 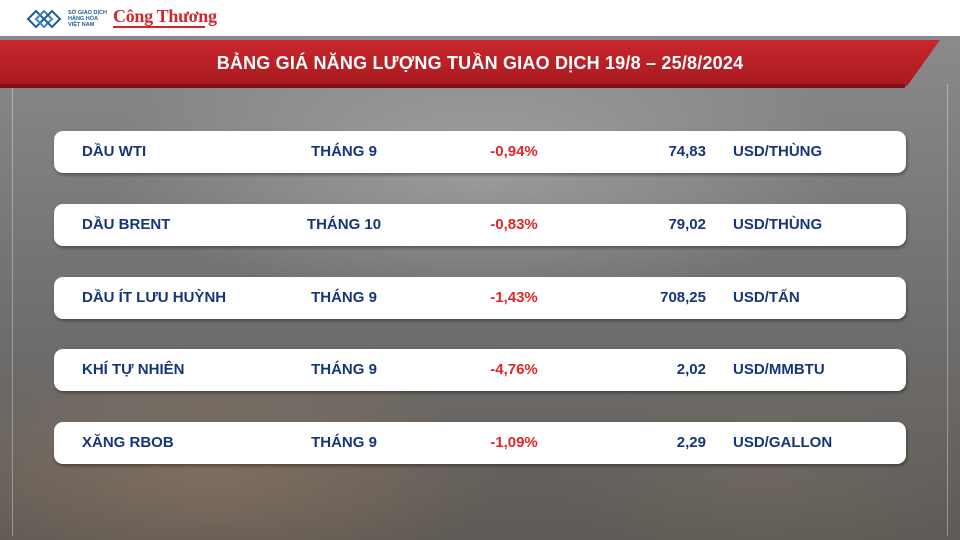 I want to click on price-change: -1,09%, so click(x=514, y=442).